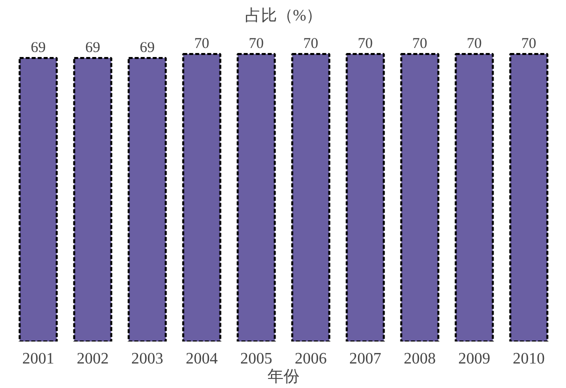 The image size is (566, 388). Describe the element at coordinates (474, 359) in the screenshot. I see `x-tick-label: 2009` at that location.